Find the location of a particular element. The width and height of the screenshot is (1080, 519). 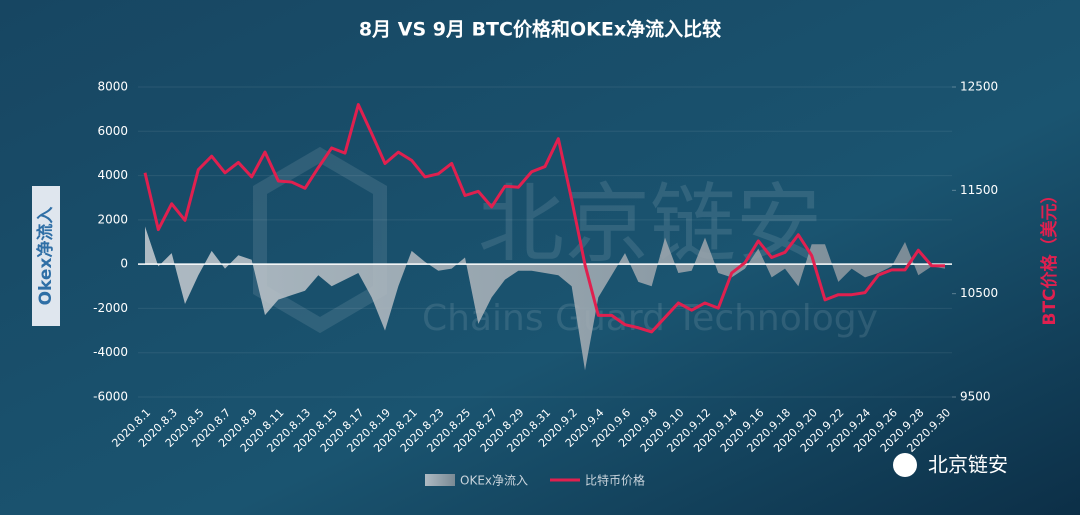

y2-tick-label: 12500 is located at coordinates (979, 87).